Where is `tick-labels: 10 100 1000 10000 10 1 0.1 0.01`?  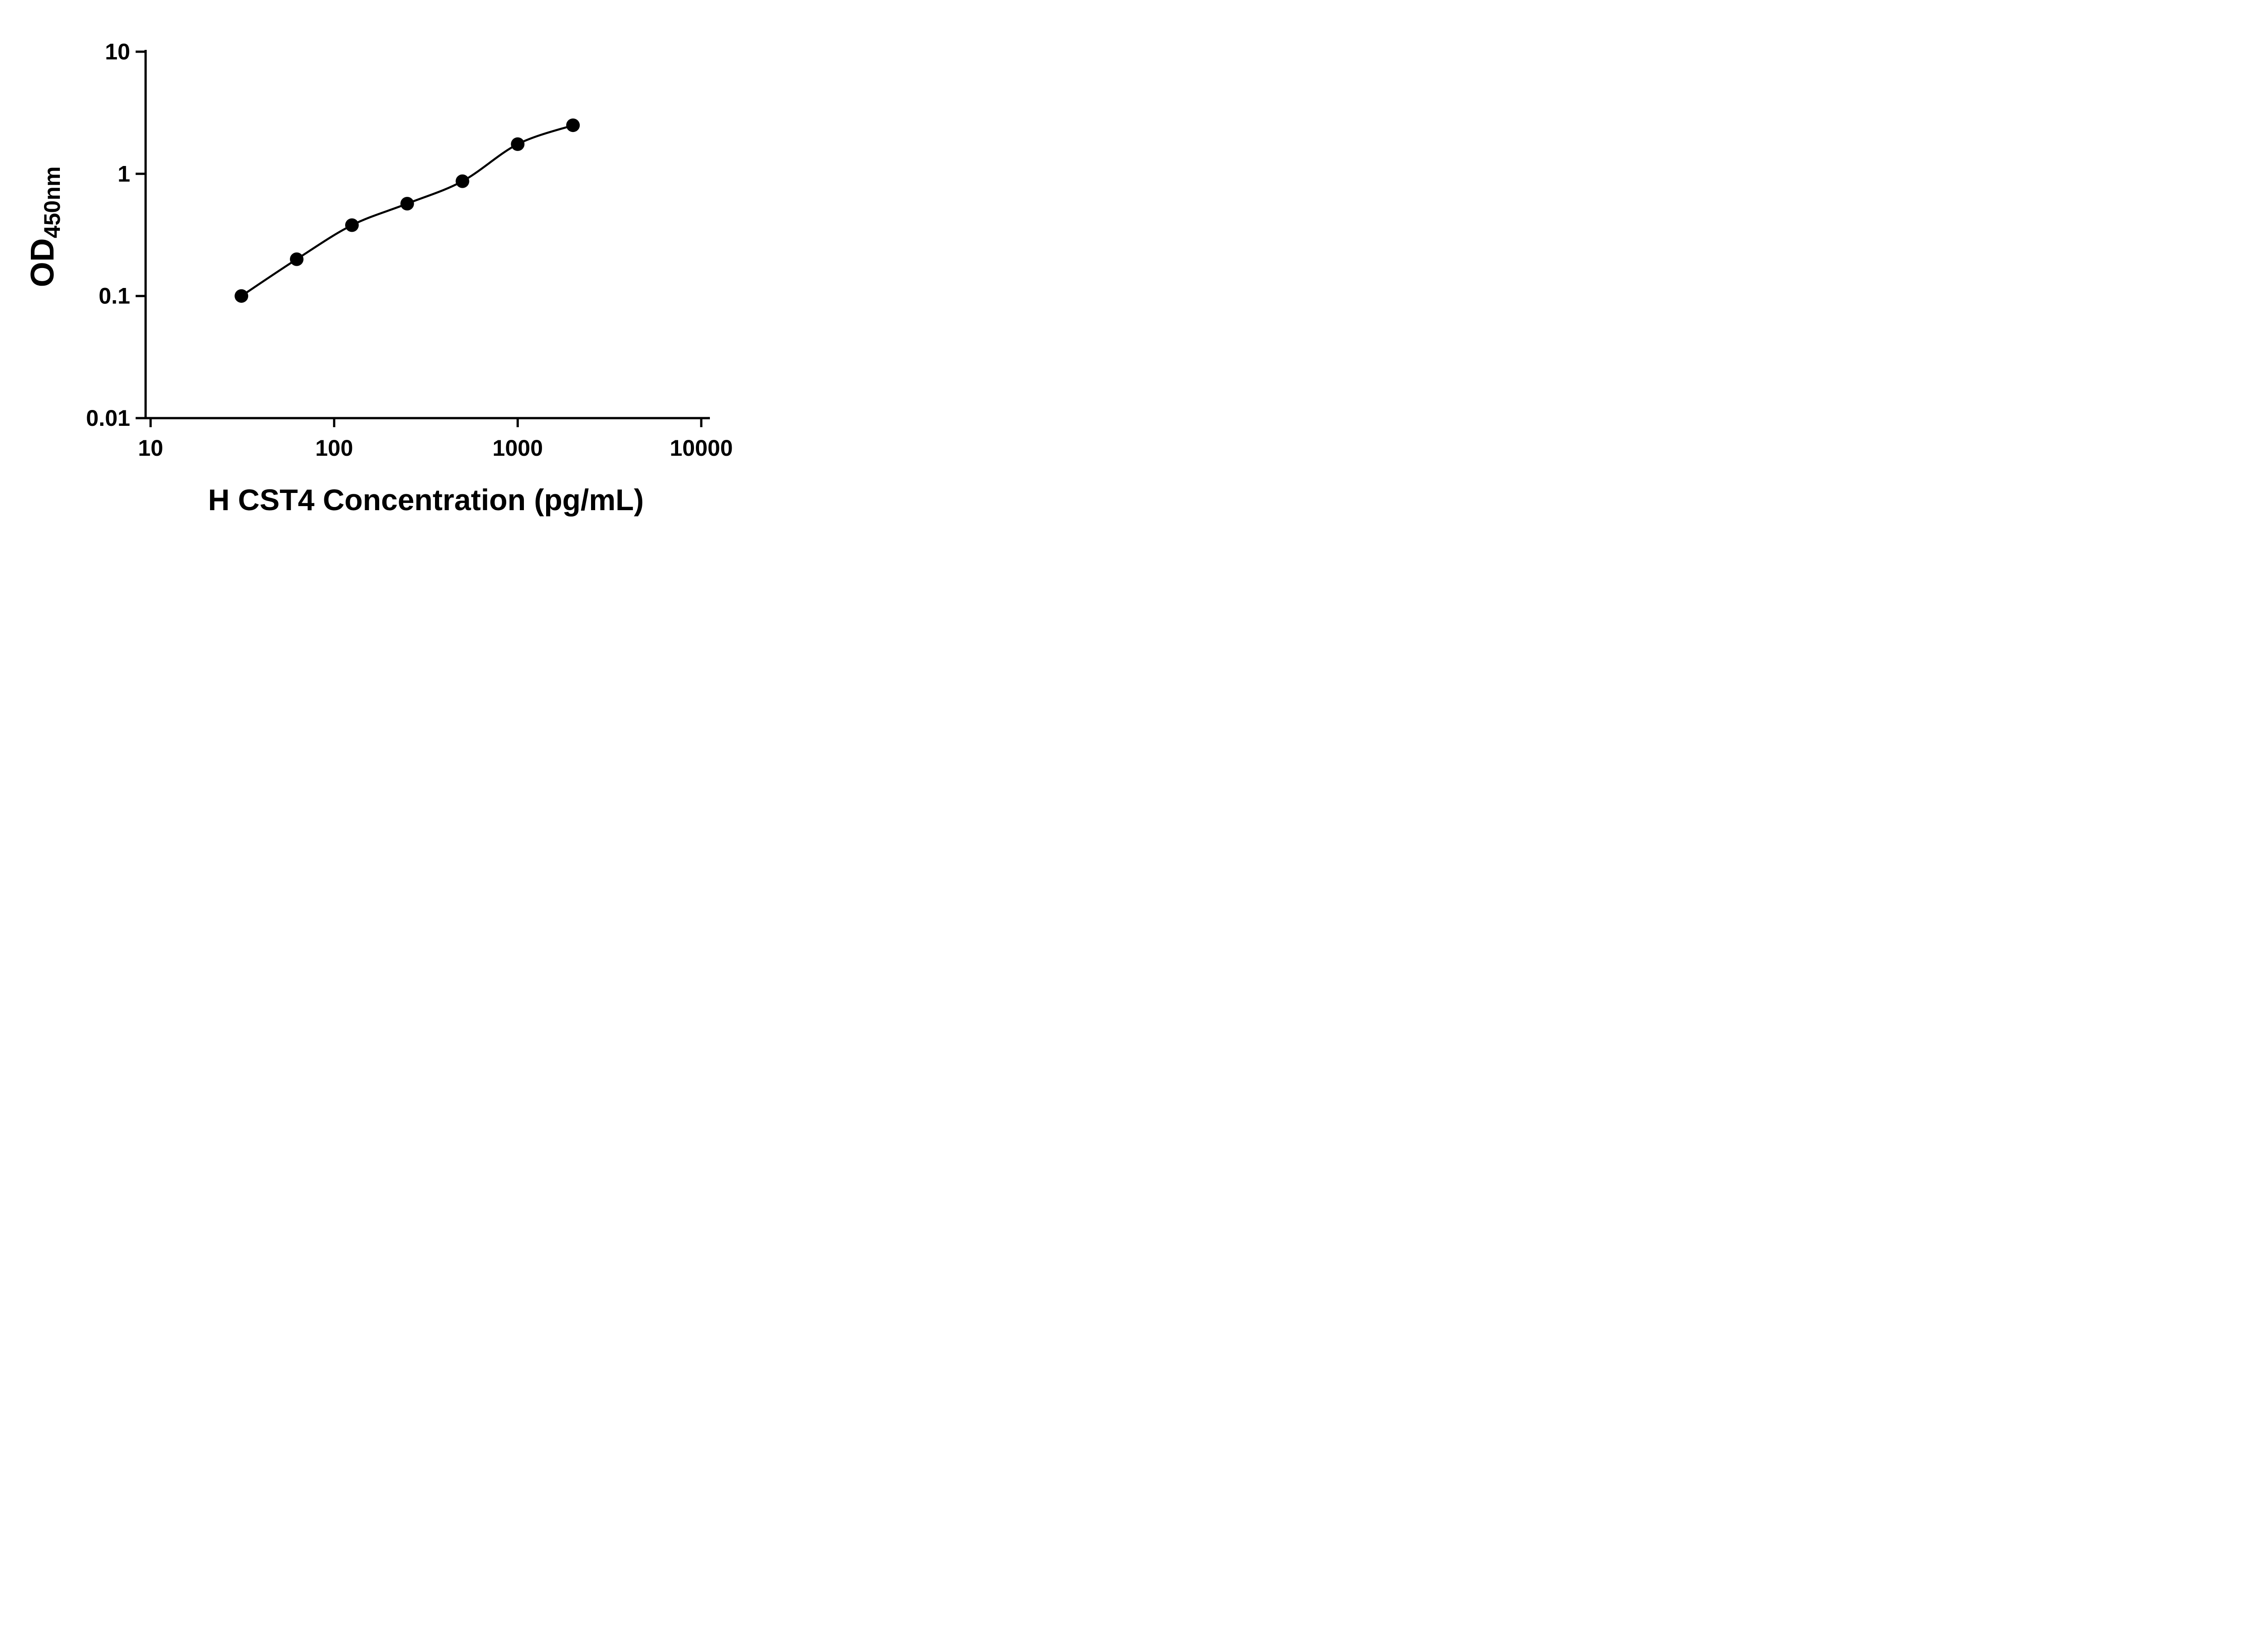
tick-labels: 10 100 1000 10000 10 1 0.1 0.01 is located at coordinates (409, 250).